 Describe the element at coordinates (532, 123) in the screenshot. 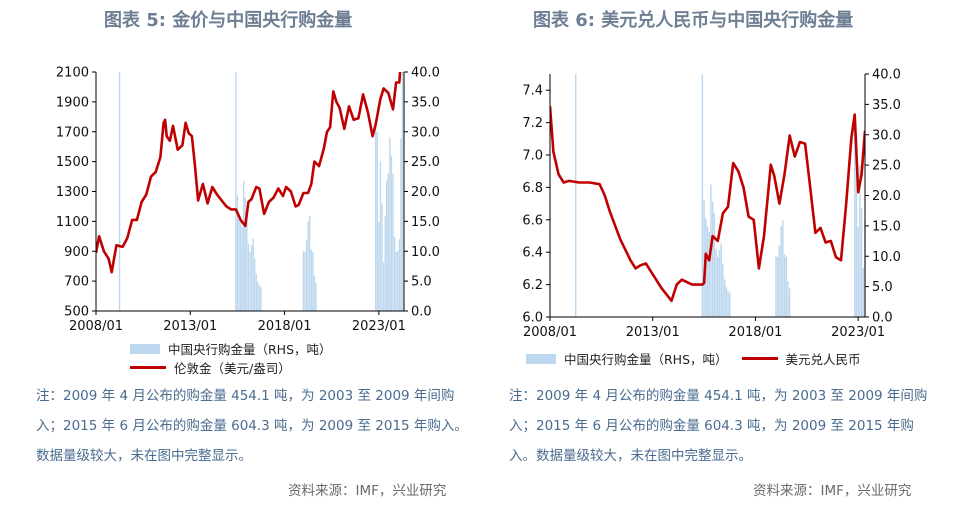

I see `y-tick-label: 7.2` at that location.